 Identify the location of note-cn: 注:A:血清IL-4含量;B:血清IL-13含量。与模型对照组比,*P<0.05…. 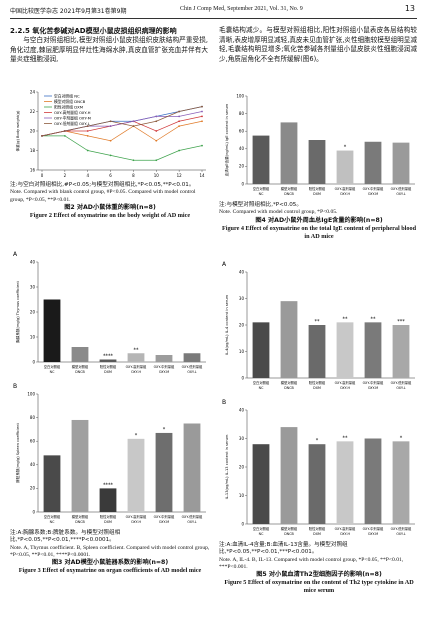
(283, 549).